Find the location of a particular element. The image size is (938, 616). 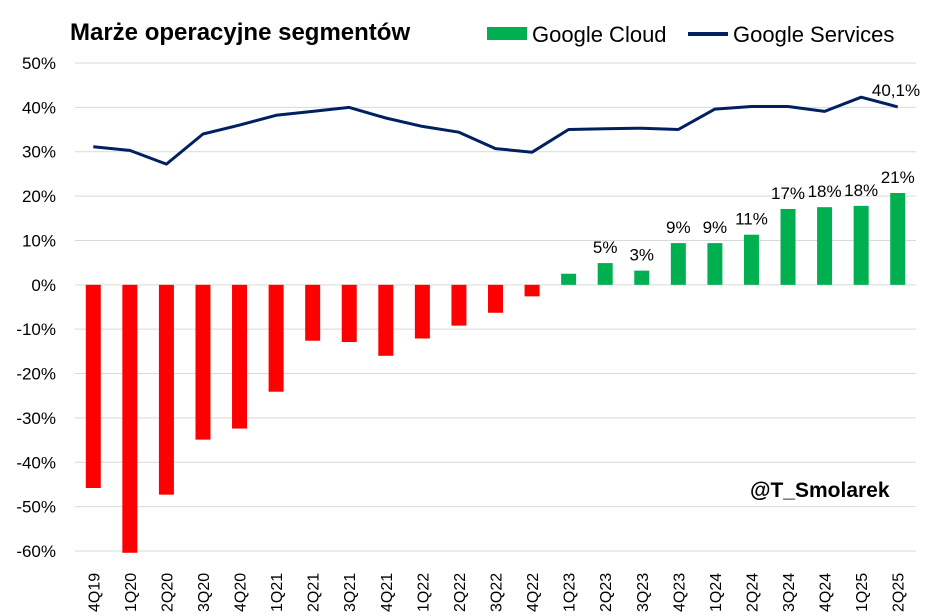

watermark: @T_Smolarek is located at coordinates (820, 490).